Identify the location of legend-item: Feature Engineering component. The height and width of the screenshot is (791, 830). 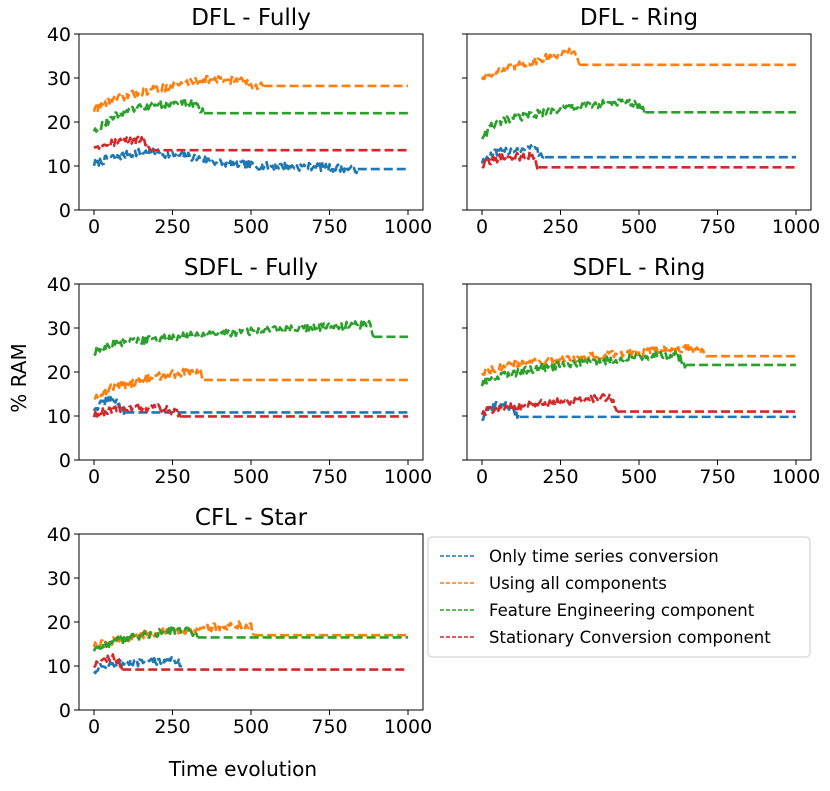
(597, 610).